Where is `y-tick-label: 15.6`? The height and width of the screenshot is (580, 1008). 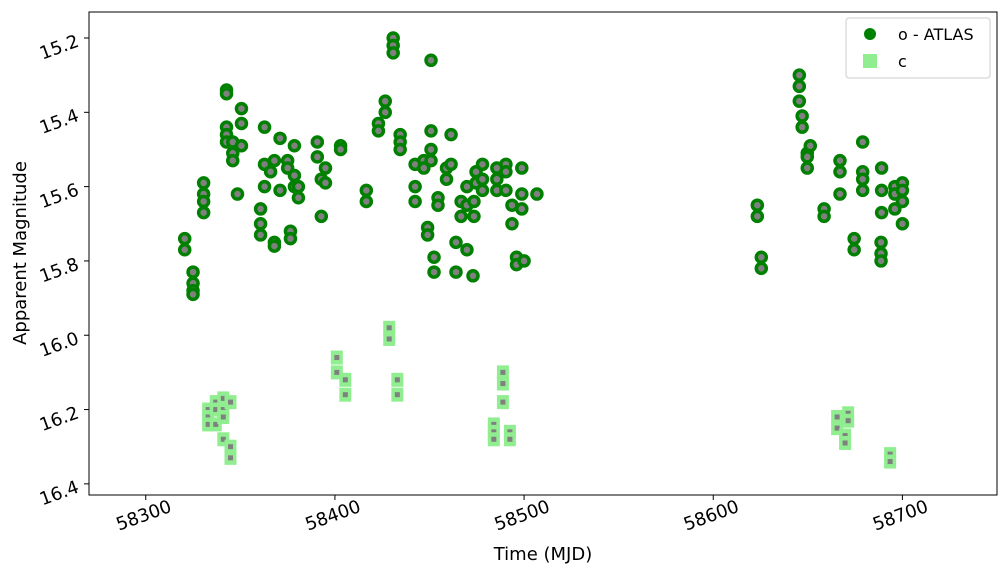
y-tick-label: 15.6 is located at coordinates (59, 196).